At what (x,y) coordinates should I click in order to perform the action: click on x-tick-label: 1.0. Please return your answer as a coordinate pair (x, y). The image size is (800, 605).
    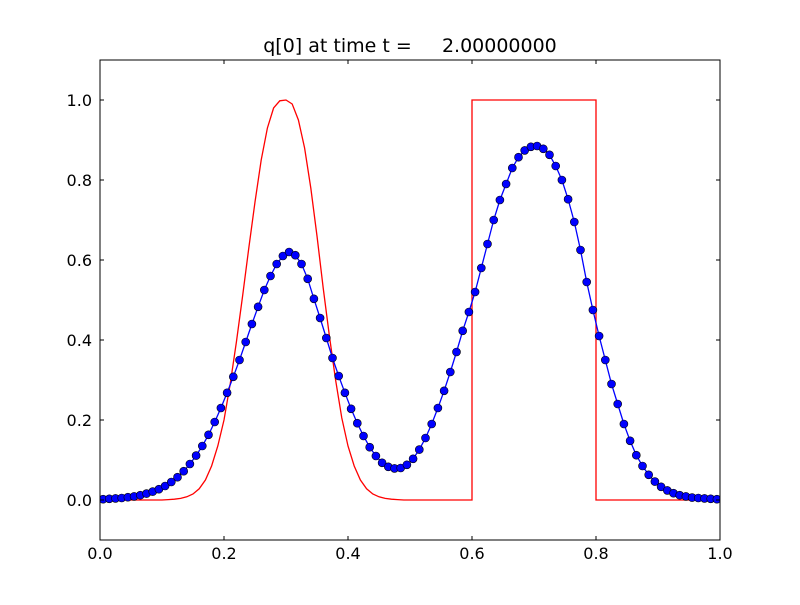
    Looking at the image, I should click on (719, 553).